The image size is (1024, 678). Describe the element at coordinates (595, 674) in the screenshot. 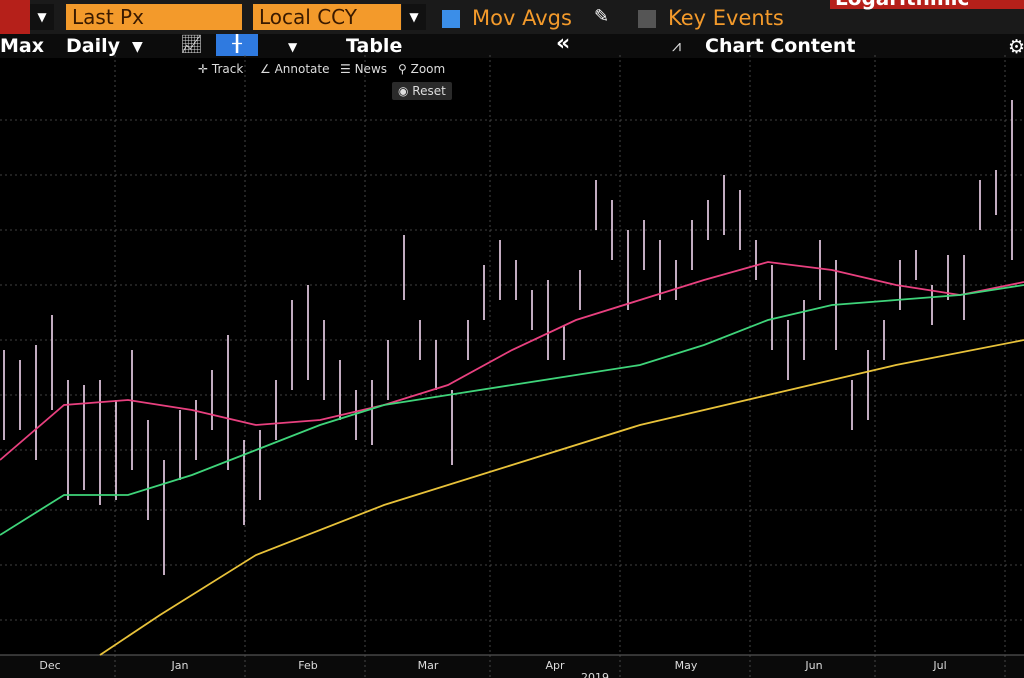

I see `year-label: 2019` at that location.